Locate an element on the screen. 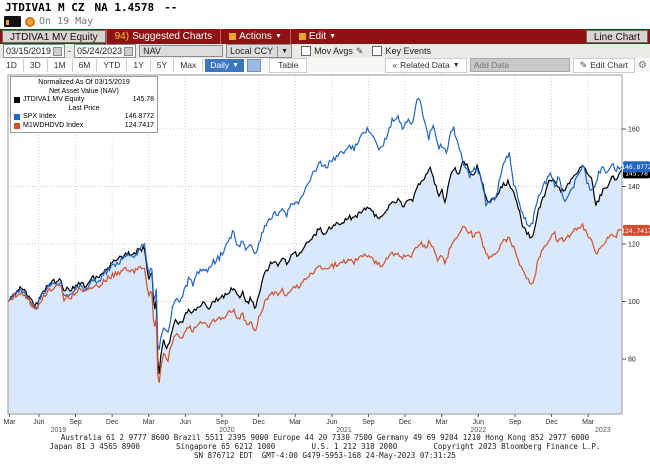 Image resolution: width=650 pixels, height=467 pixels. legend-item: M1WDHDVD Index 124.7417 is located at coordinates (84, 126).